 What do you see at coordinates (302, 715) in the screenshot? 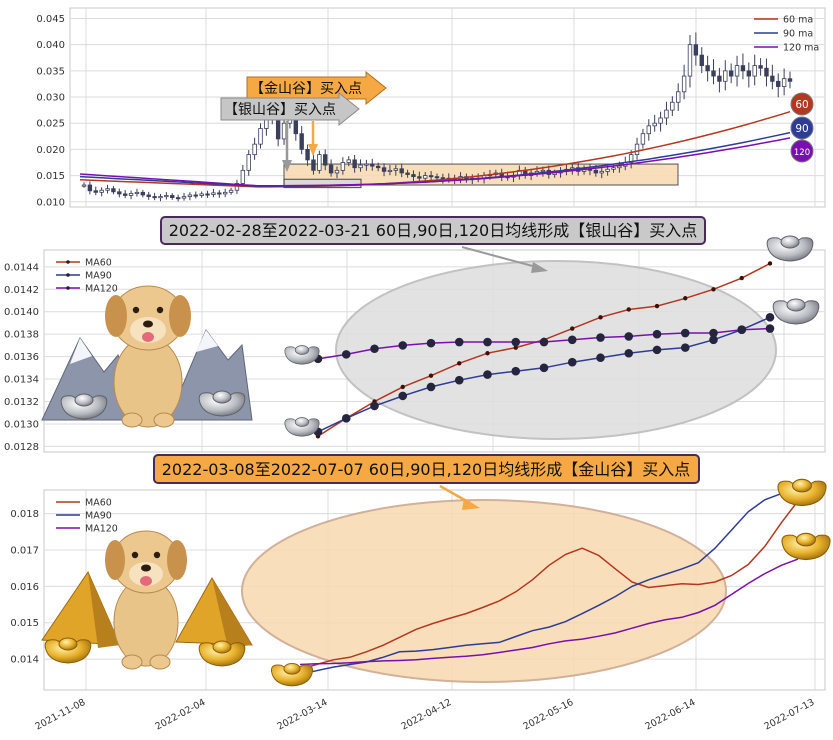
I see `x-tick-label: 2022-03-14` at bounding box center [302, 715].